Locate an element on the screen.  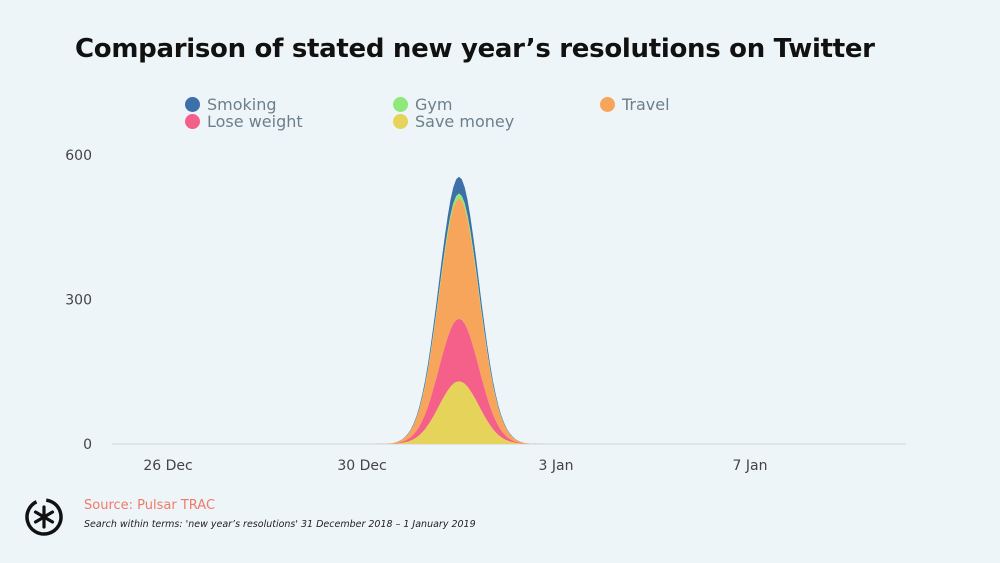
y-tick-label: 600 is located at coordinates (78, 156).